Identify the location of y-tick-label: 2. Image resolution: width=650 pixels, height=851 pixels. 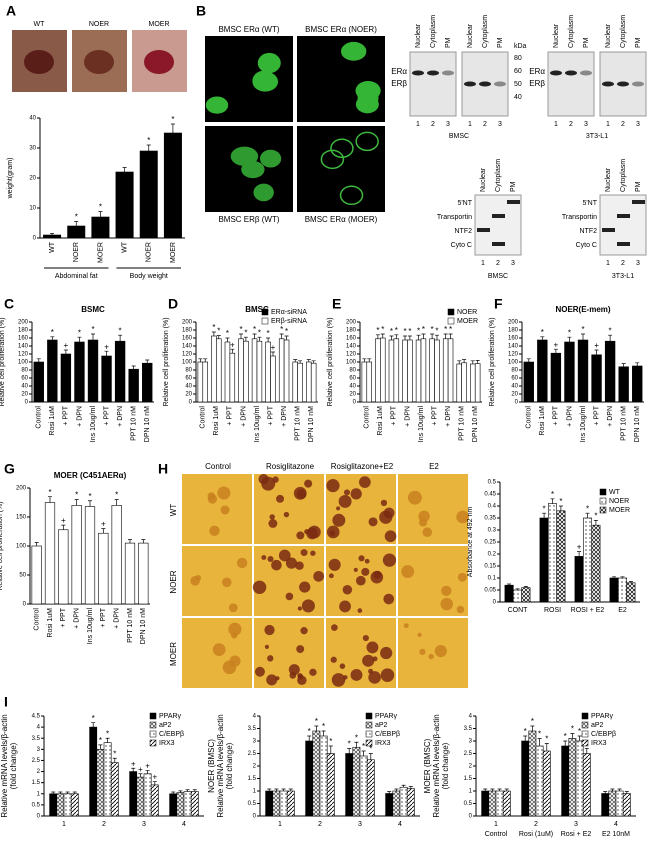
(471, 767).